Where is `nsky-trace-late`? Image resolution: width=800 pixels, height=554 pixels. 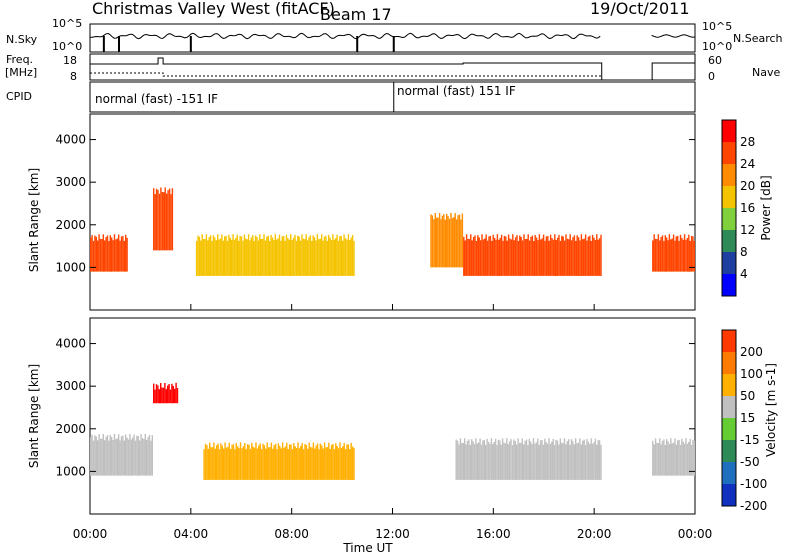 nsky-trace-late is located at coordinates (673, 36).